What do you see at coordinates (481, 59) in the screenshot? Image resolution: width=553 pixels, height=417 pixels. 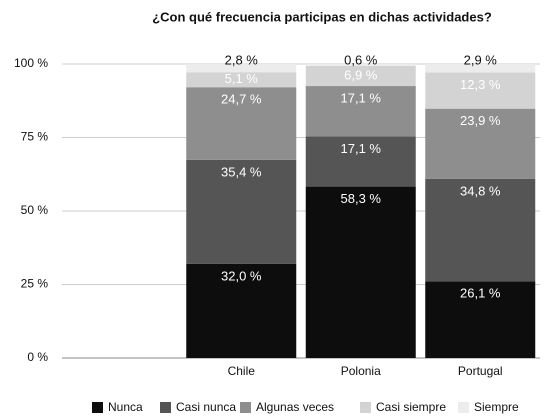 I see `data-label: 2,9 %` at bounding box center [481, 59].